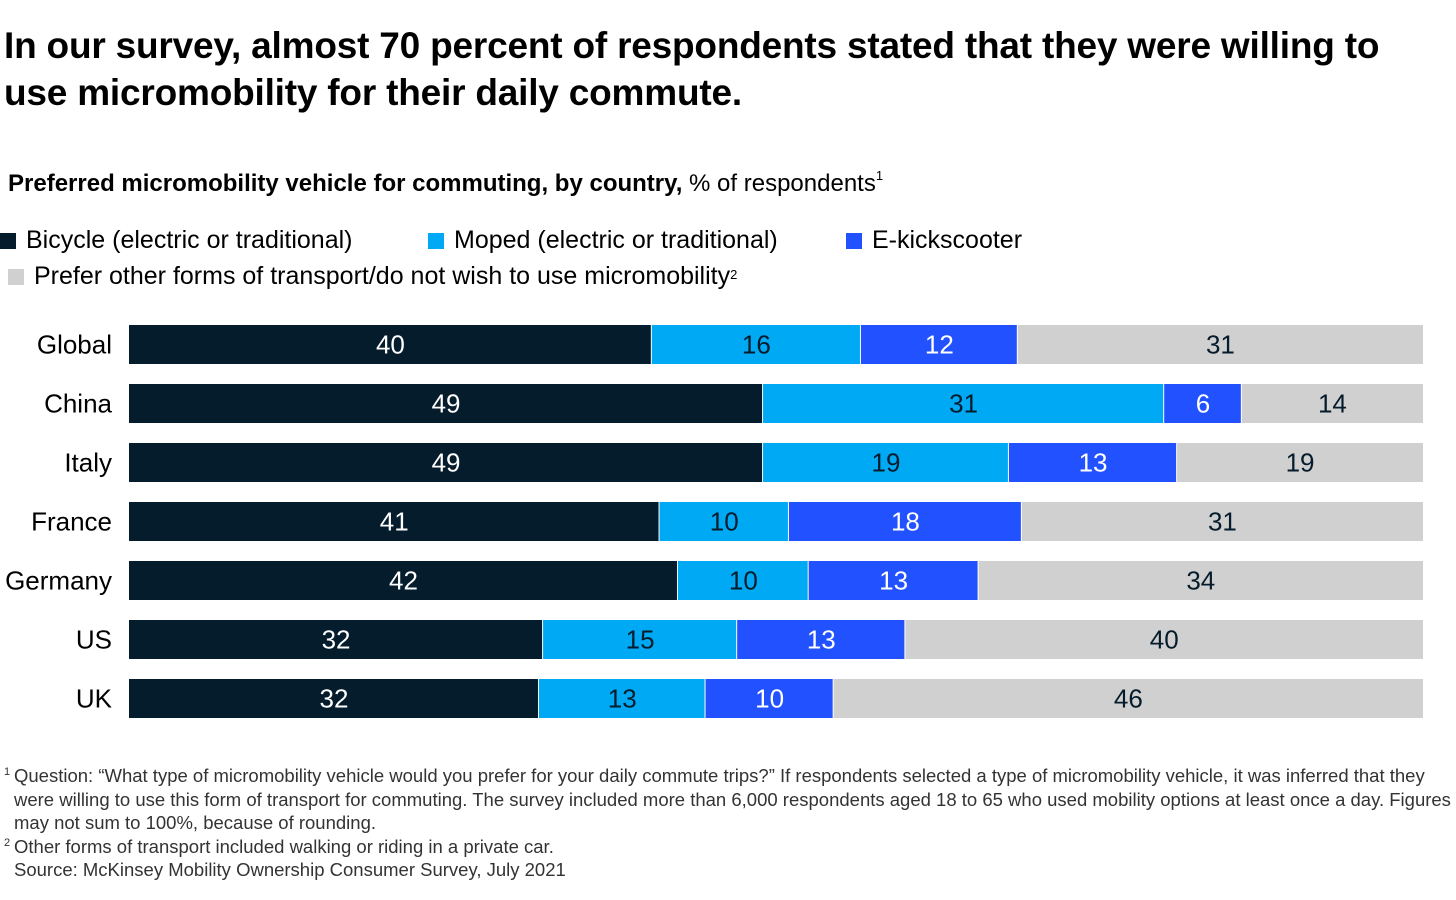 The height and width of the screenshot is (900, 1456). I want to click on bar-segment-france-s0, so click(394, 521).